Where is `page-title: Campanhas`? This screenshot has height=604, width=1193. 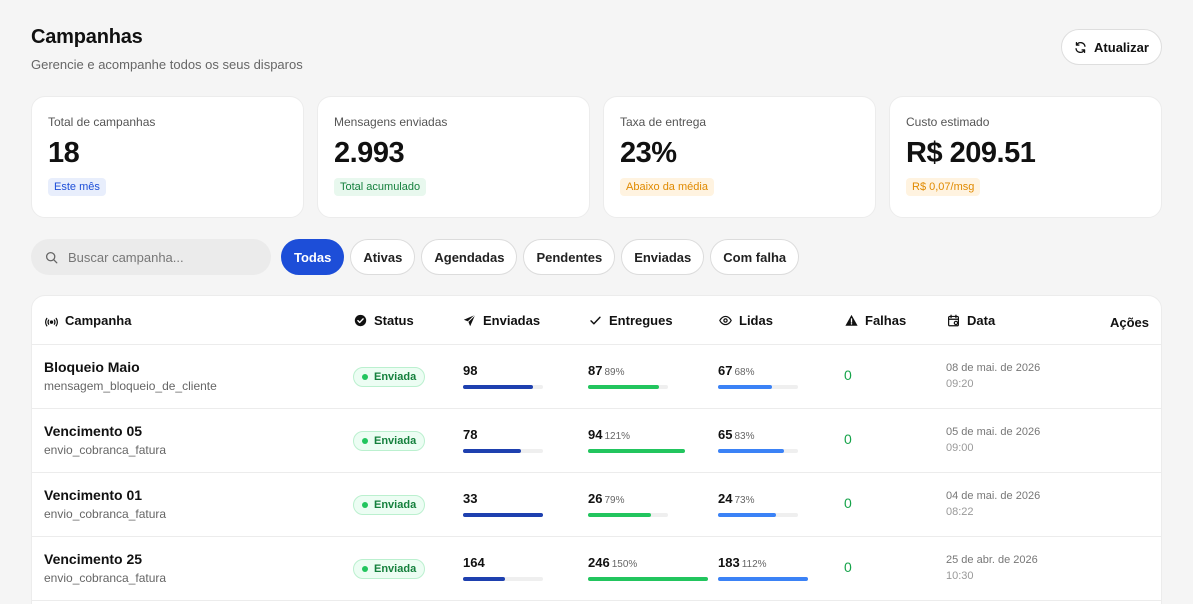
page-title: Campanhas is located at coordinates (87, 37).